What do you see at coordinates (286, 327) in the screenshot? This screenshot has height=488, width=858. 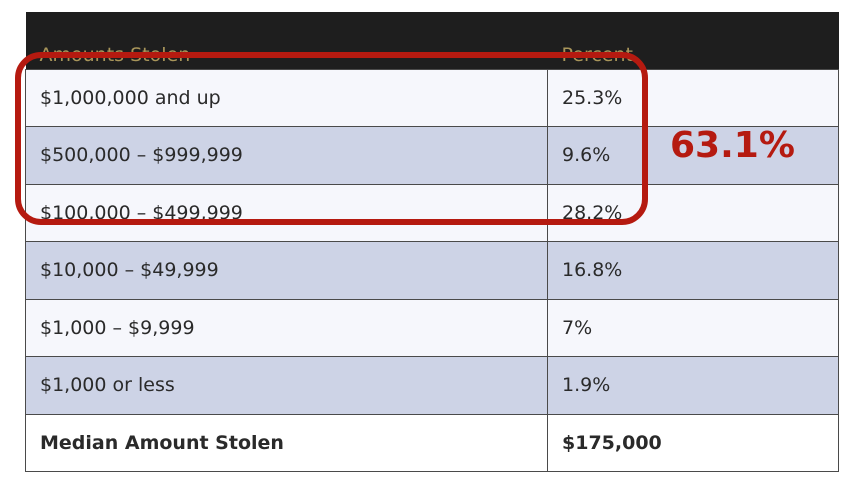 I see `amount-cell: $1,000 – $9,999` at bounding box center [286, 327].